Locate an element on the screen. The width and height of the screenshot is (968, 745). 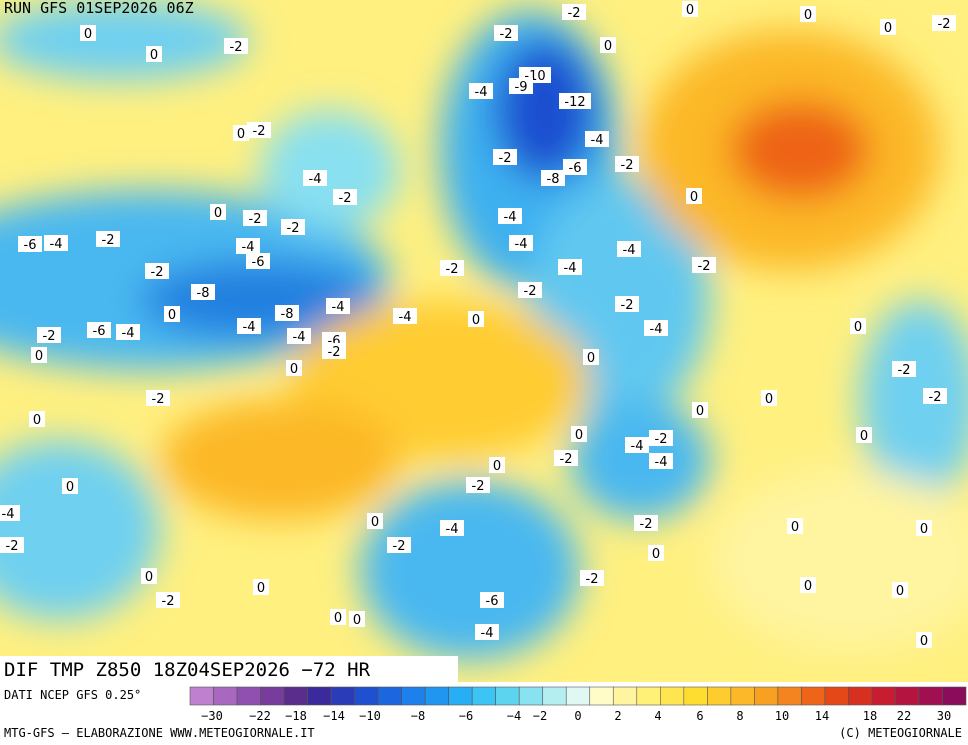
run-label: RUN GFS 01SEP2026 06Z is located at coordinates (99, 8).